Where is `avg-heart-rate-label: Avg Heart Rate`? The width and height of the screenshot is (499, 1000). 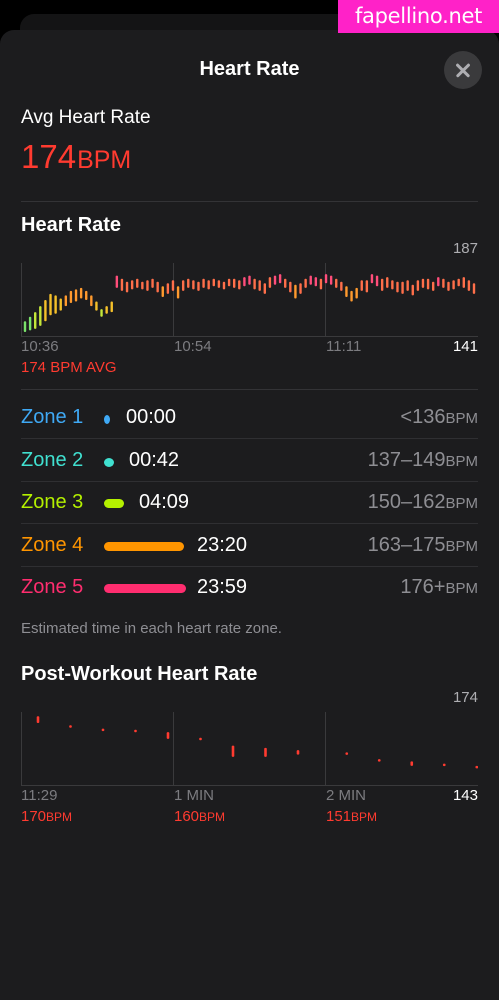 avg-heart-rate-label: Avg Heart Rate is located at coordinates (86, 117).